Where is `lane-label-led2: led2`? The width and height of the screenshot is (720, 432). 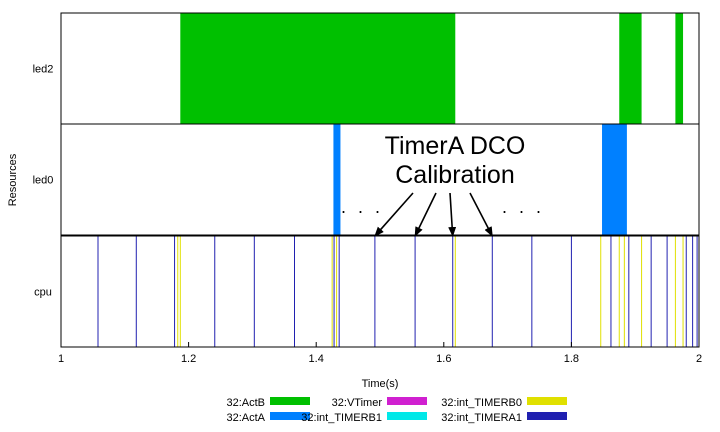 lane-label-led2: led2 is located at coordinates (43, 70).